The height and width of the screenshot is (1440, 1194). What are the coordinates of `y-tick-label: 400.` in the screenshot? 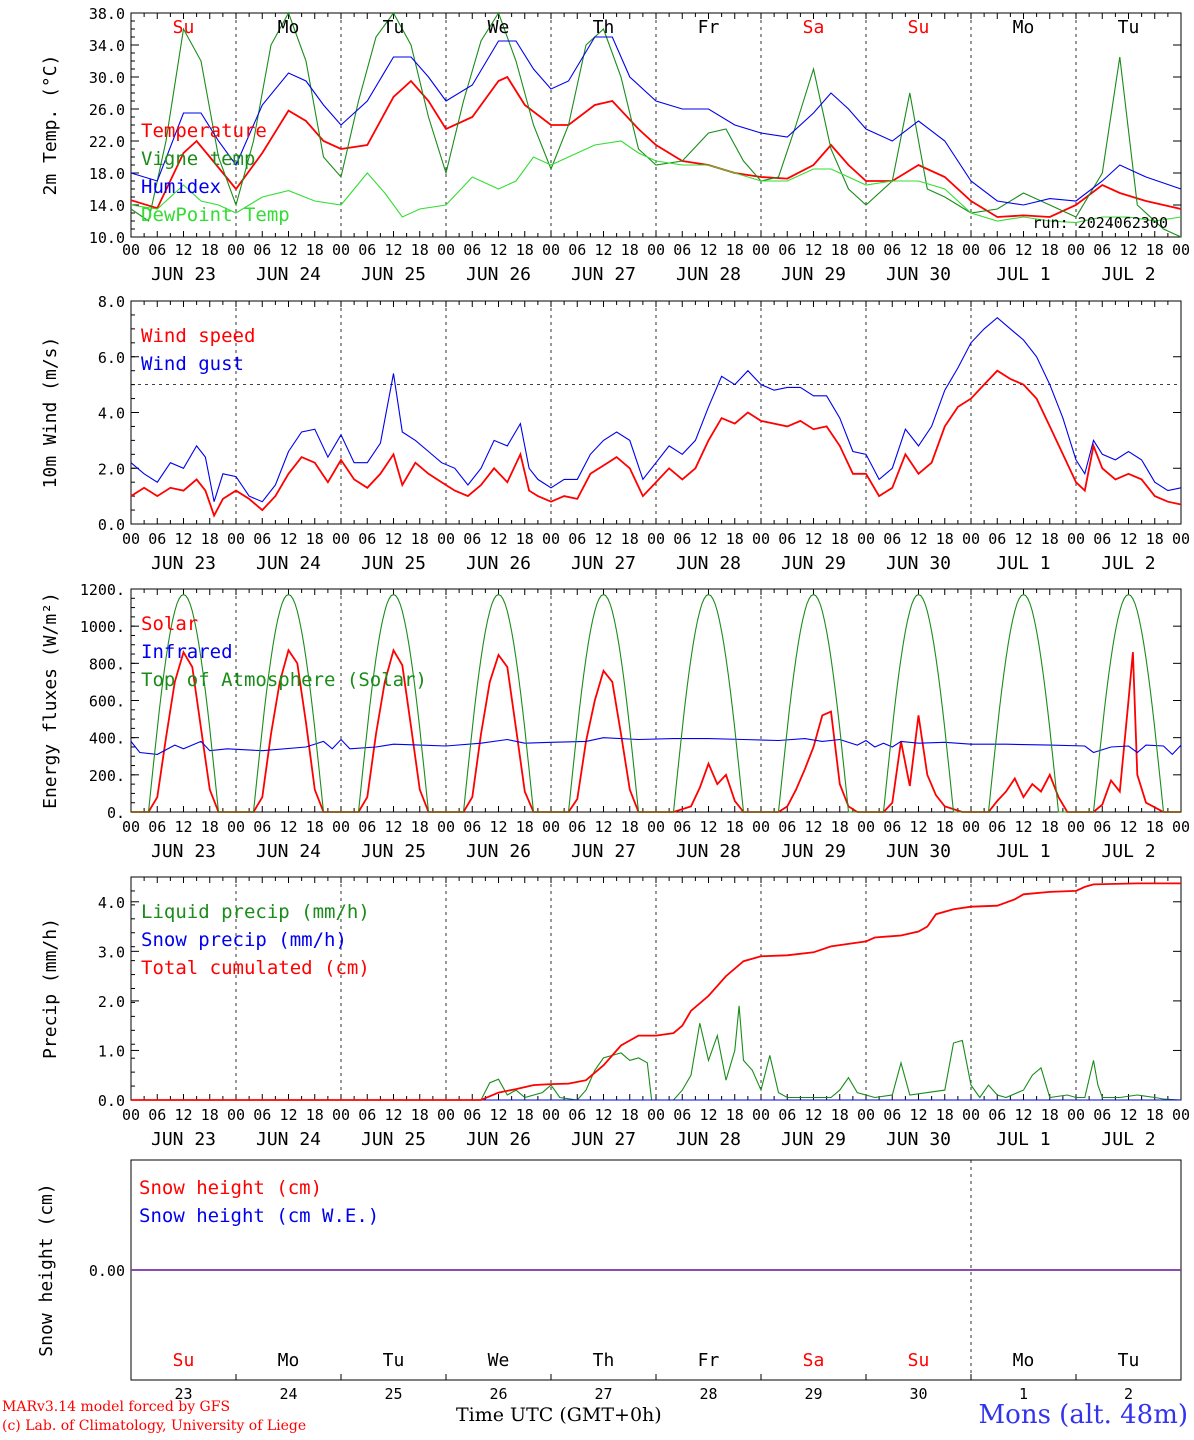 It's located at (107, 739).